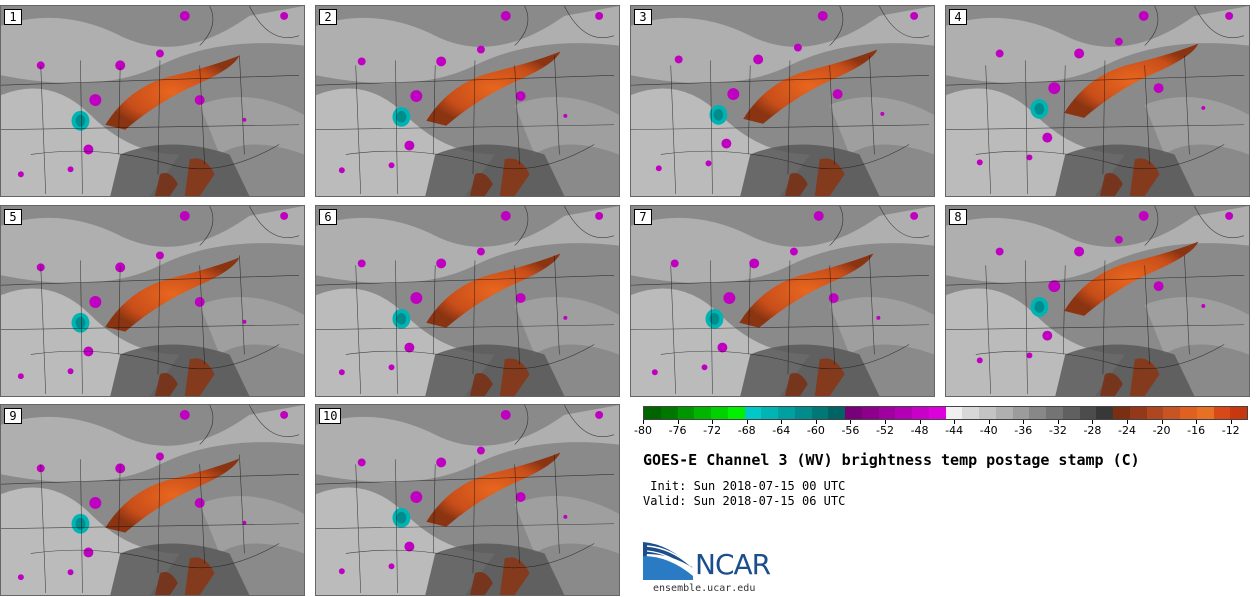 This screenshot has height=597, width=1260. I want to click on colorbar-tick-label: -76, so click(677, 430).